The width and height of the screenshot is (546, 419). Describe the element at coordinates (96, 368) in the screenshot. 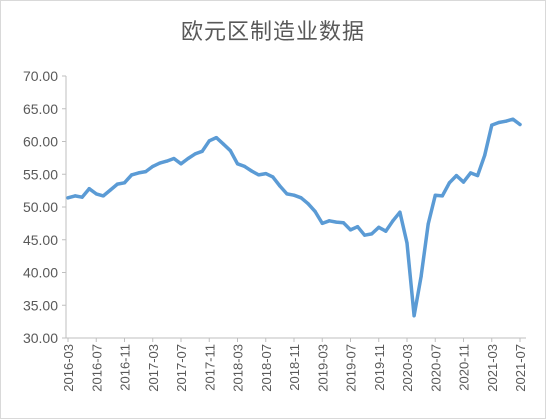

I see `x-tick-label: 2016-07` at that location.